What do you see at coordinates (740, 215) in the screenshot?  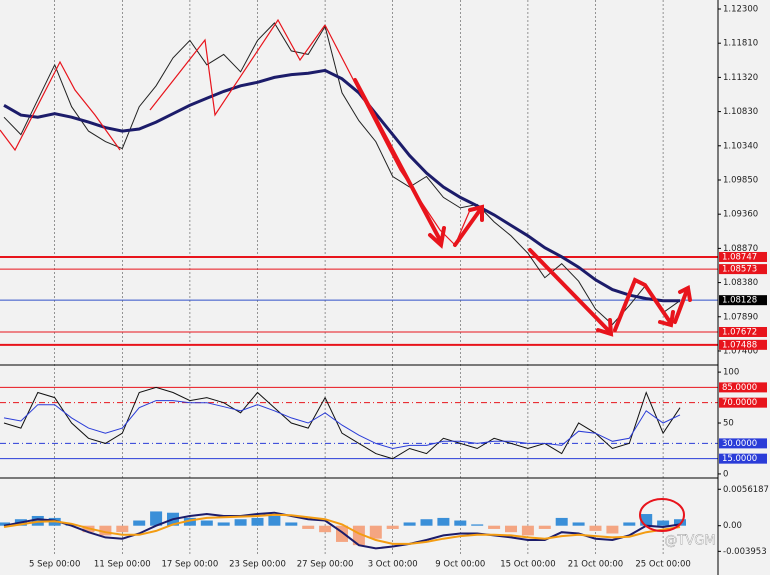 I see `y-tick-label: 1.09360` at bounding box center [740, 215].